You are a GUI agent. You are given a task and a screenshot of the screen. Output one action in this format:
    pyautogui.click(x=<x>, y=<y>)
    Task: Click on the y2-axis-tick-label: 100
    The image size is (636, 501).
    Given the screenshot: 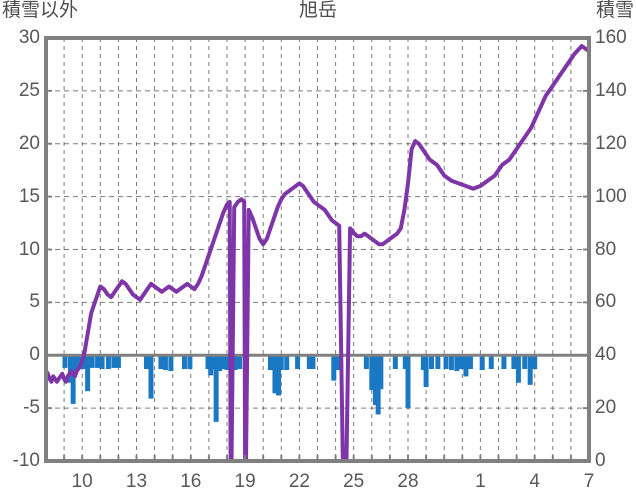 What is the action you would take?
    pyautogui.click(x=611, y=196)
    